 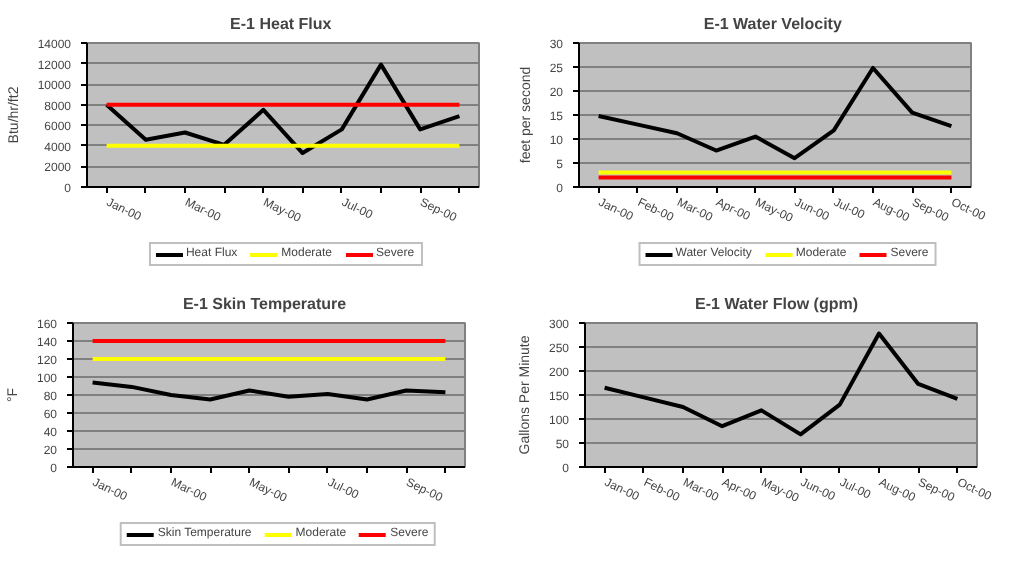 I want to click on chart-title: E-1 Skin Temperature, so click(x=265, y=304).